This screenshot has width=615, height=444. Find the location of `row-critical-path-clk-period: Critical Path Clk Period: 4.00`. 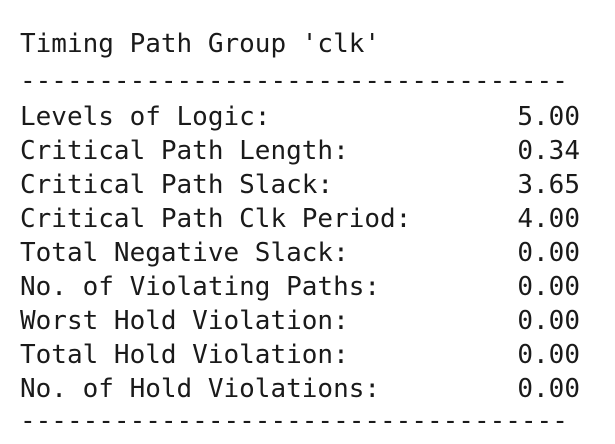

row-critical-path-clk-period: Critical Path Clk Period: 4.00 is located at coordinates (300, 219).